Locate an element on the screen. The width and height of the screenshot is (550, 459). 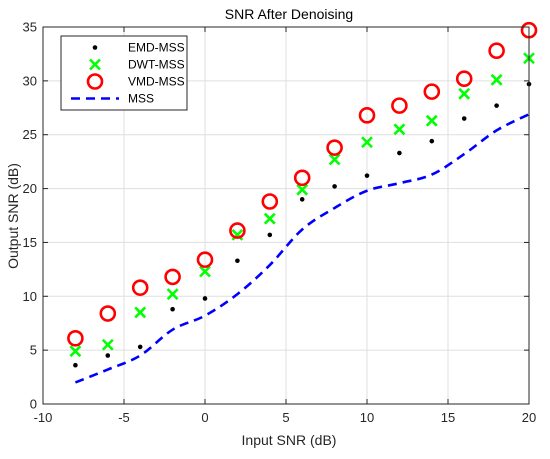
legend-item-vmd-mss: VMD-MSS is located at coordinates (135, 81).